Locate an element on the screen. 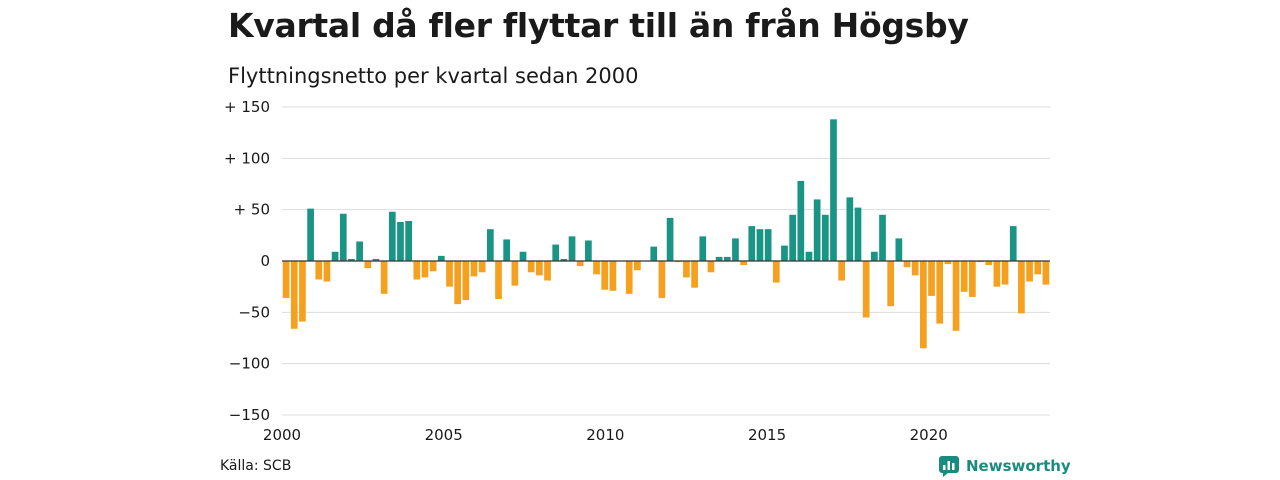 Image resolution: width=1280 pixels, height=480 pixels. y-tick-label: + 50 is located at coordinates (252, 210).